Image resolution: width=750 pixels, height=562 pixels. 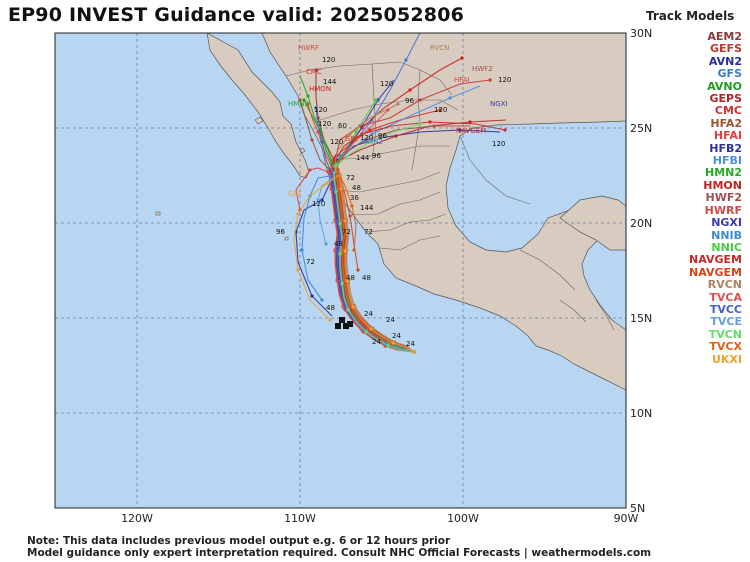 I want to click on model-name-label: HWRF, so click(x=308, y=48).